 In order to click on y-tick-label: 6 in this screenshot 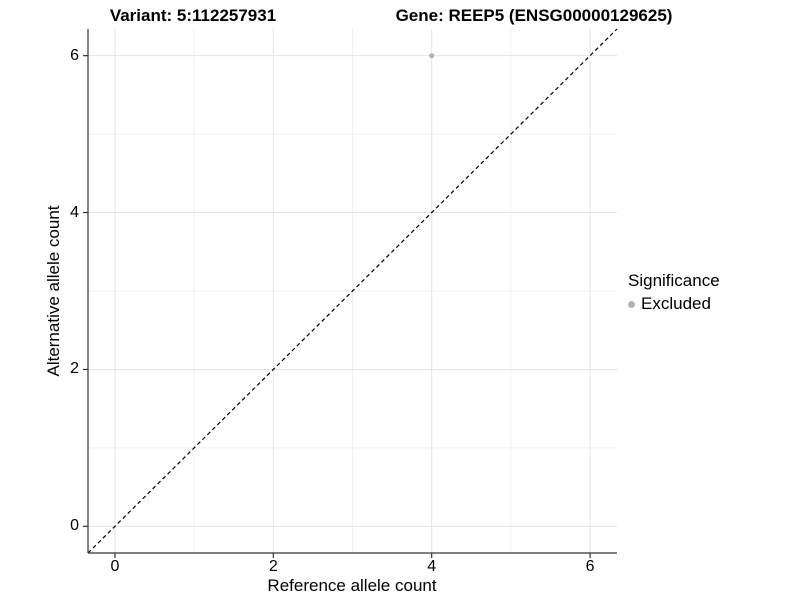, I will do `click(74, 55)`.